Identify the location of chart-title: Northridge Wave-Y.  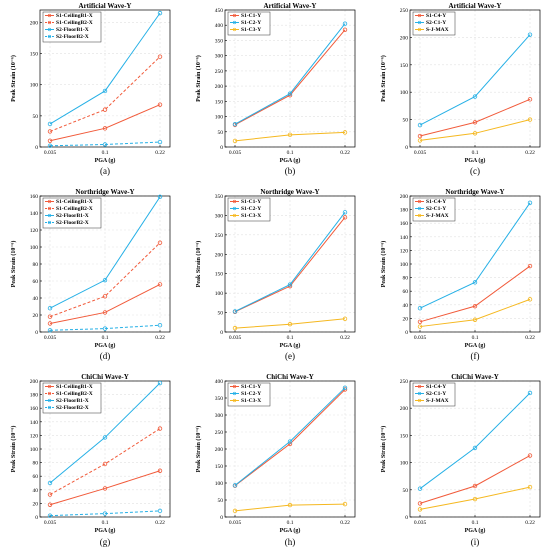
(289, 192).